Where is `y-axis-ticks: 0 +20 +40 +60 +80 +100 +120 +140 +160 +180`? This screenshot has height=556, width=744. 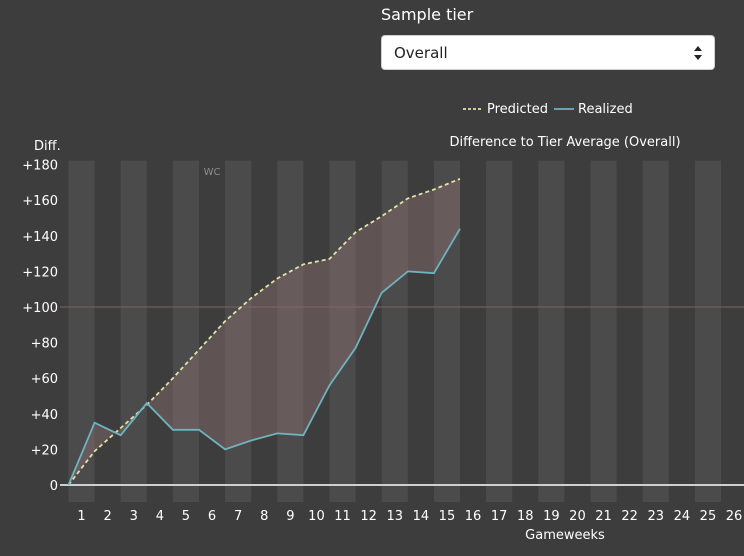 y-axis-ticks: 0 +20 +40 +60 +80 +100 +120 +140 +160 +180 is located at coordinates (40, 326).